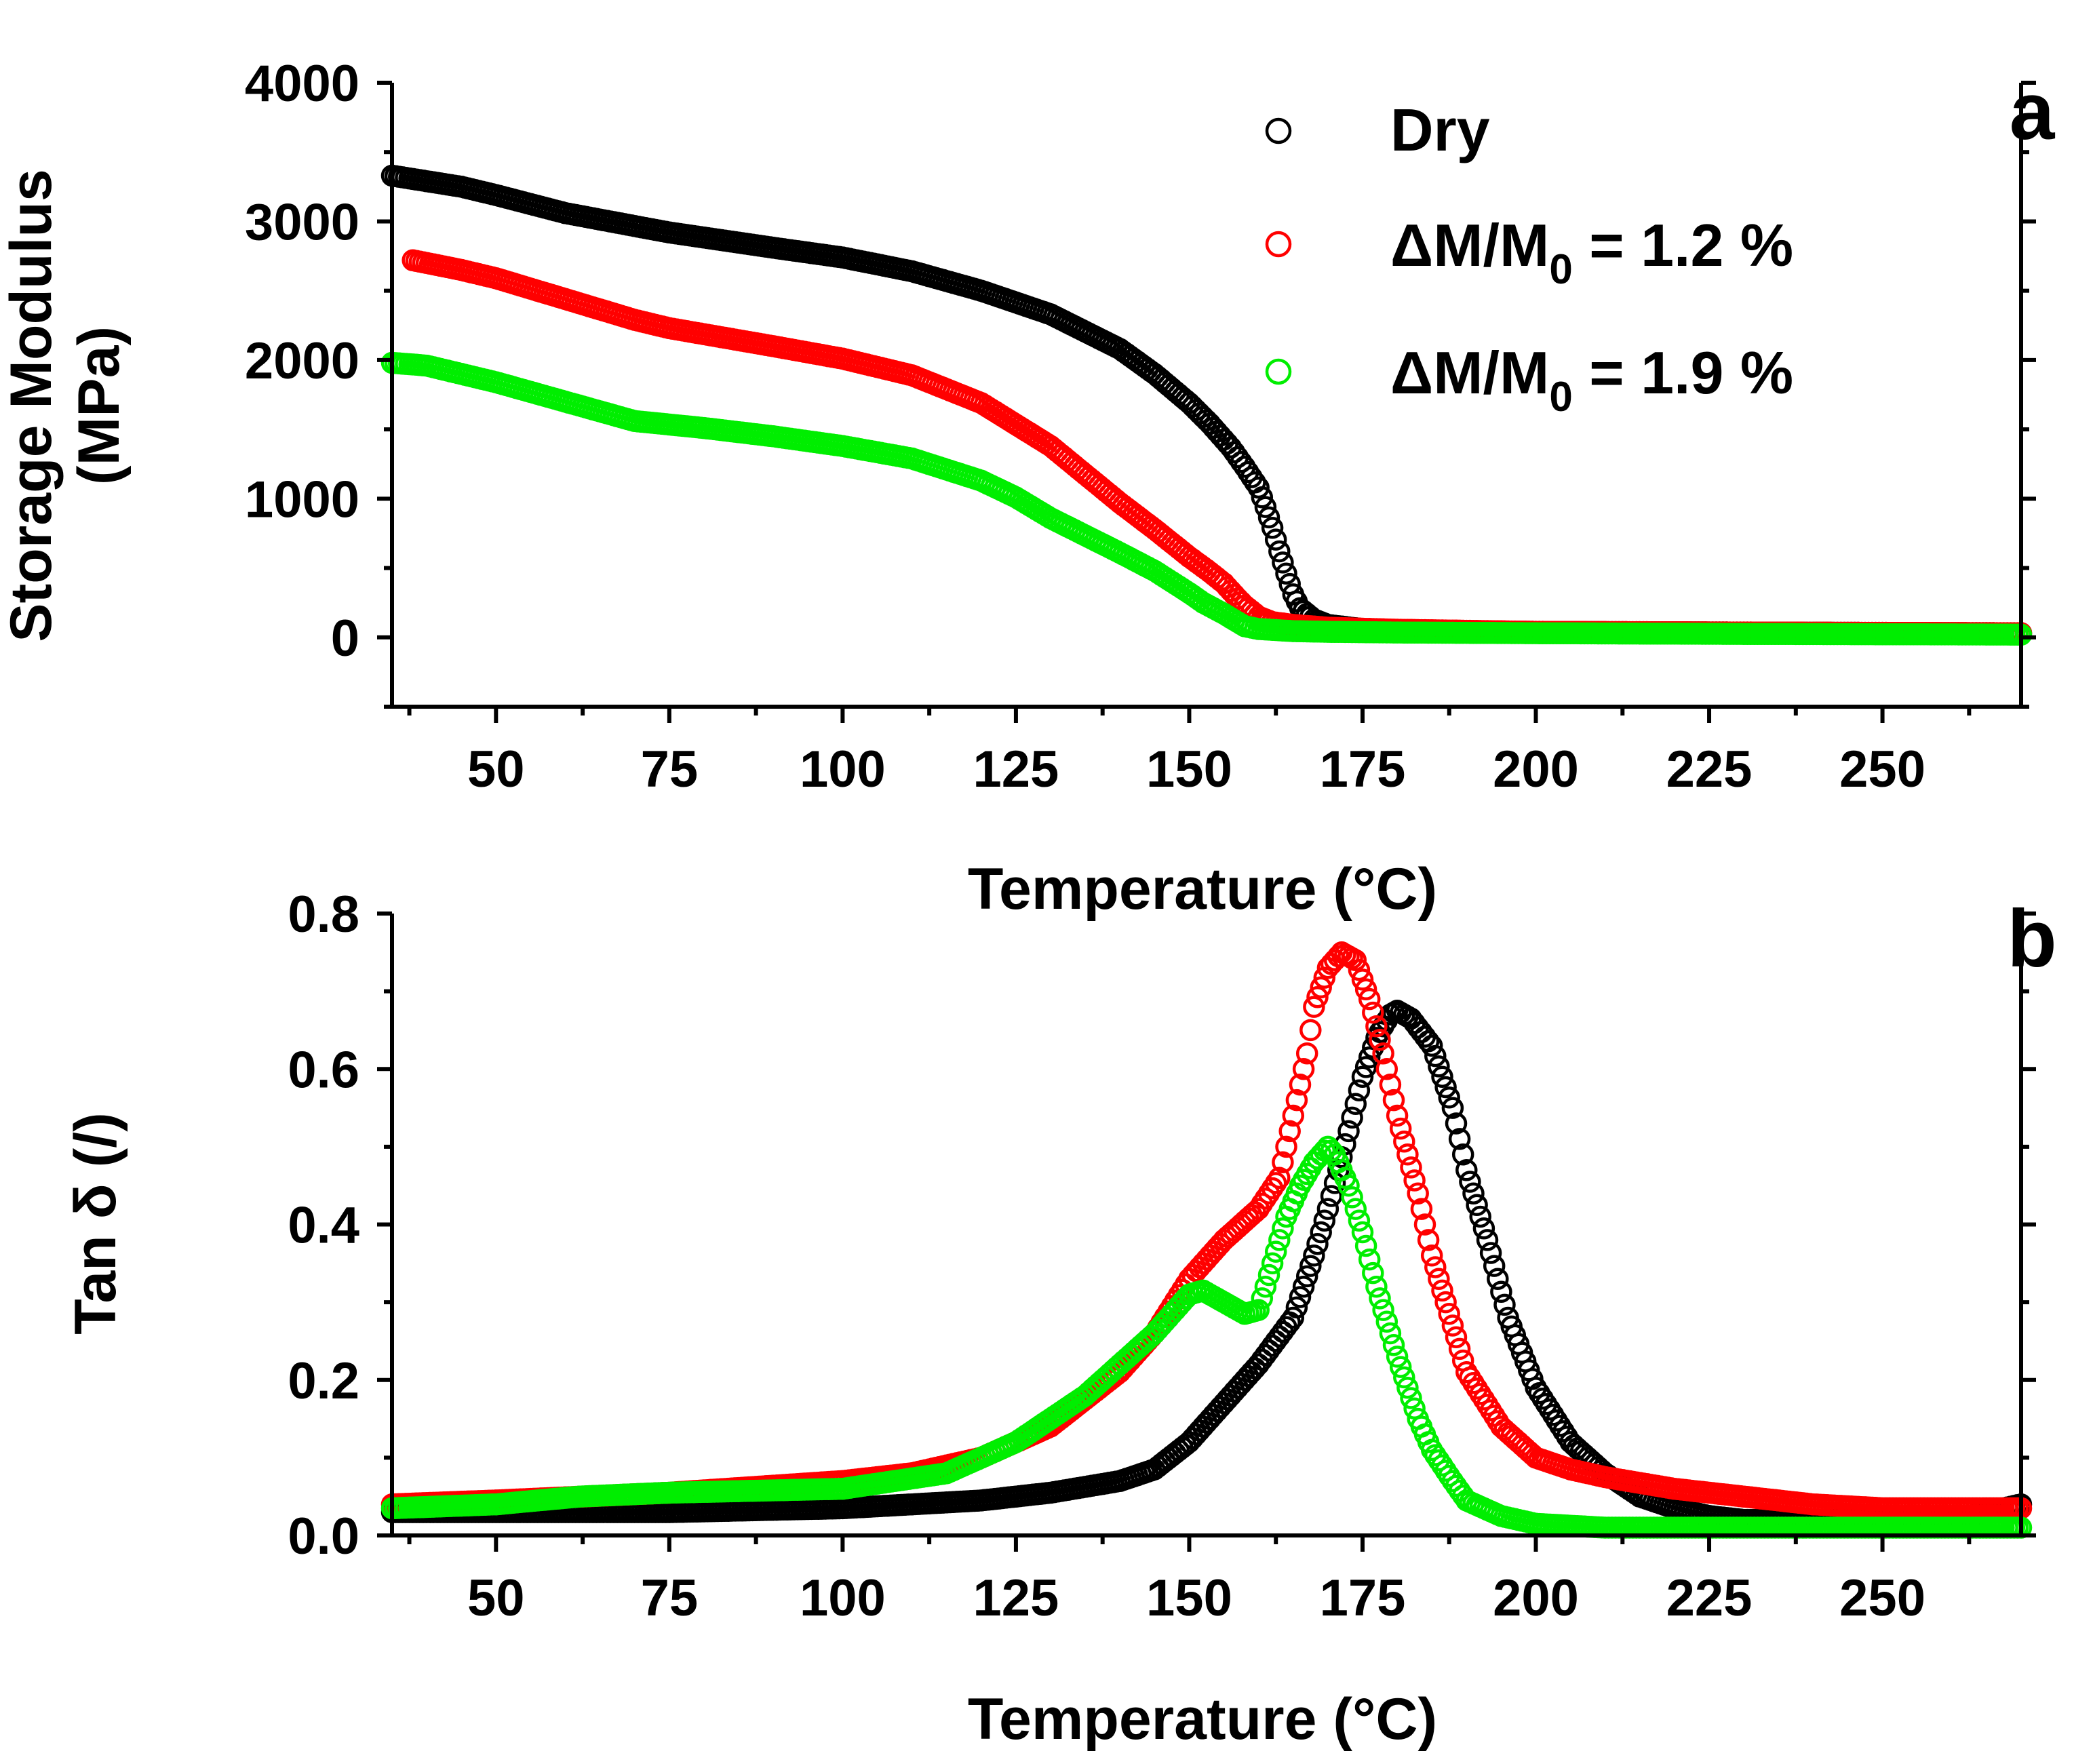 This screenshot has width=2093, height=1764. Describe the element at coordinates (32, 405) in the screenshot. I see `storage-modulus-y-title-line1: Storage Modulus` at that location.